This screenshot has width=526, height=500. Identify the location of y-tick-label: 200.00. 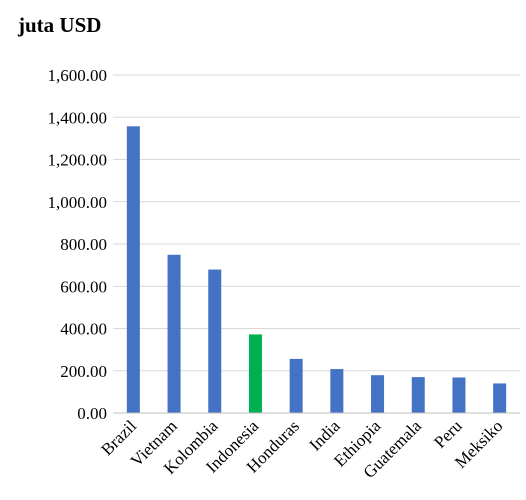
(83, 371).